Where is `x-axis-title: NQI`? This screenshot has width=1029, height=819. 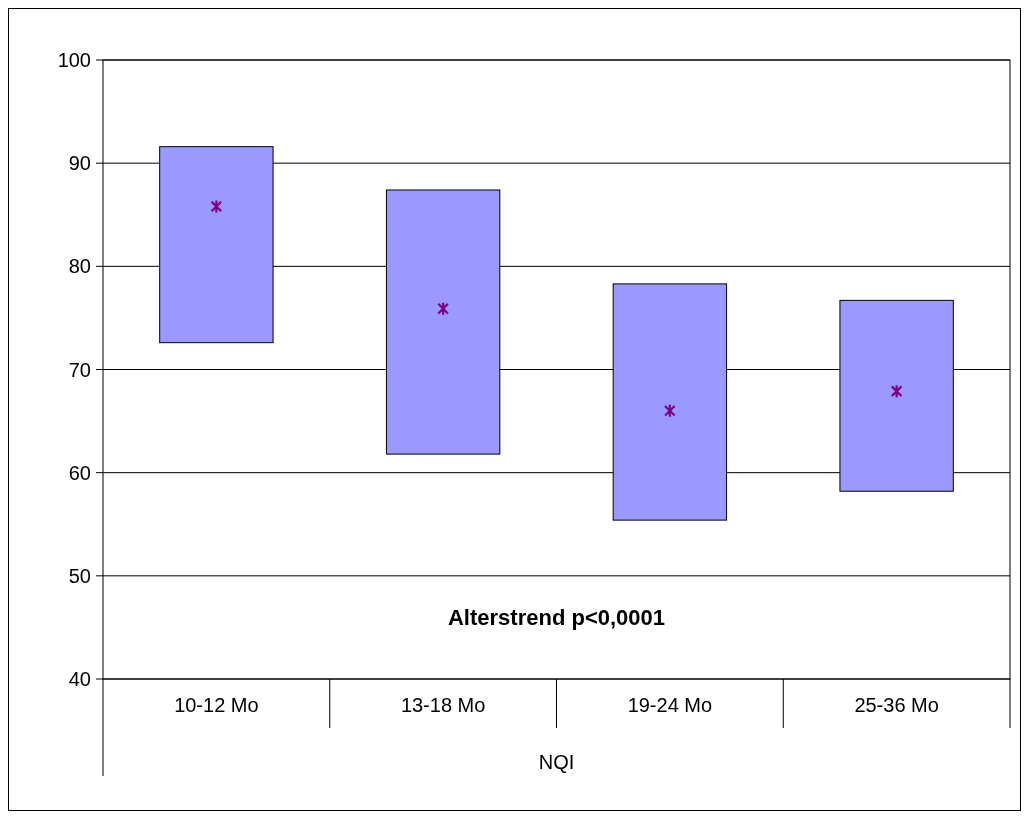
x-axis-title: NQI is located at coordinates (556, 762).